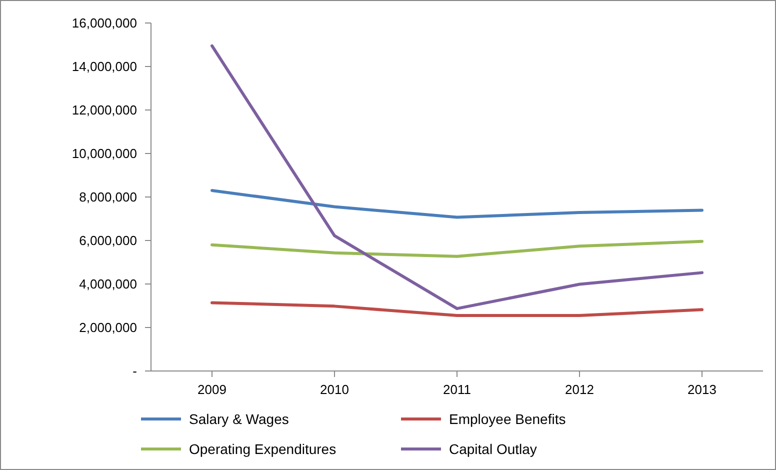 This screenshot has height=470, width=776. Describe the element at coordinates (493, 449) in the screenshot. I see `legend-label: Capital Outlay` at that location.